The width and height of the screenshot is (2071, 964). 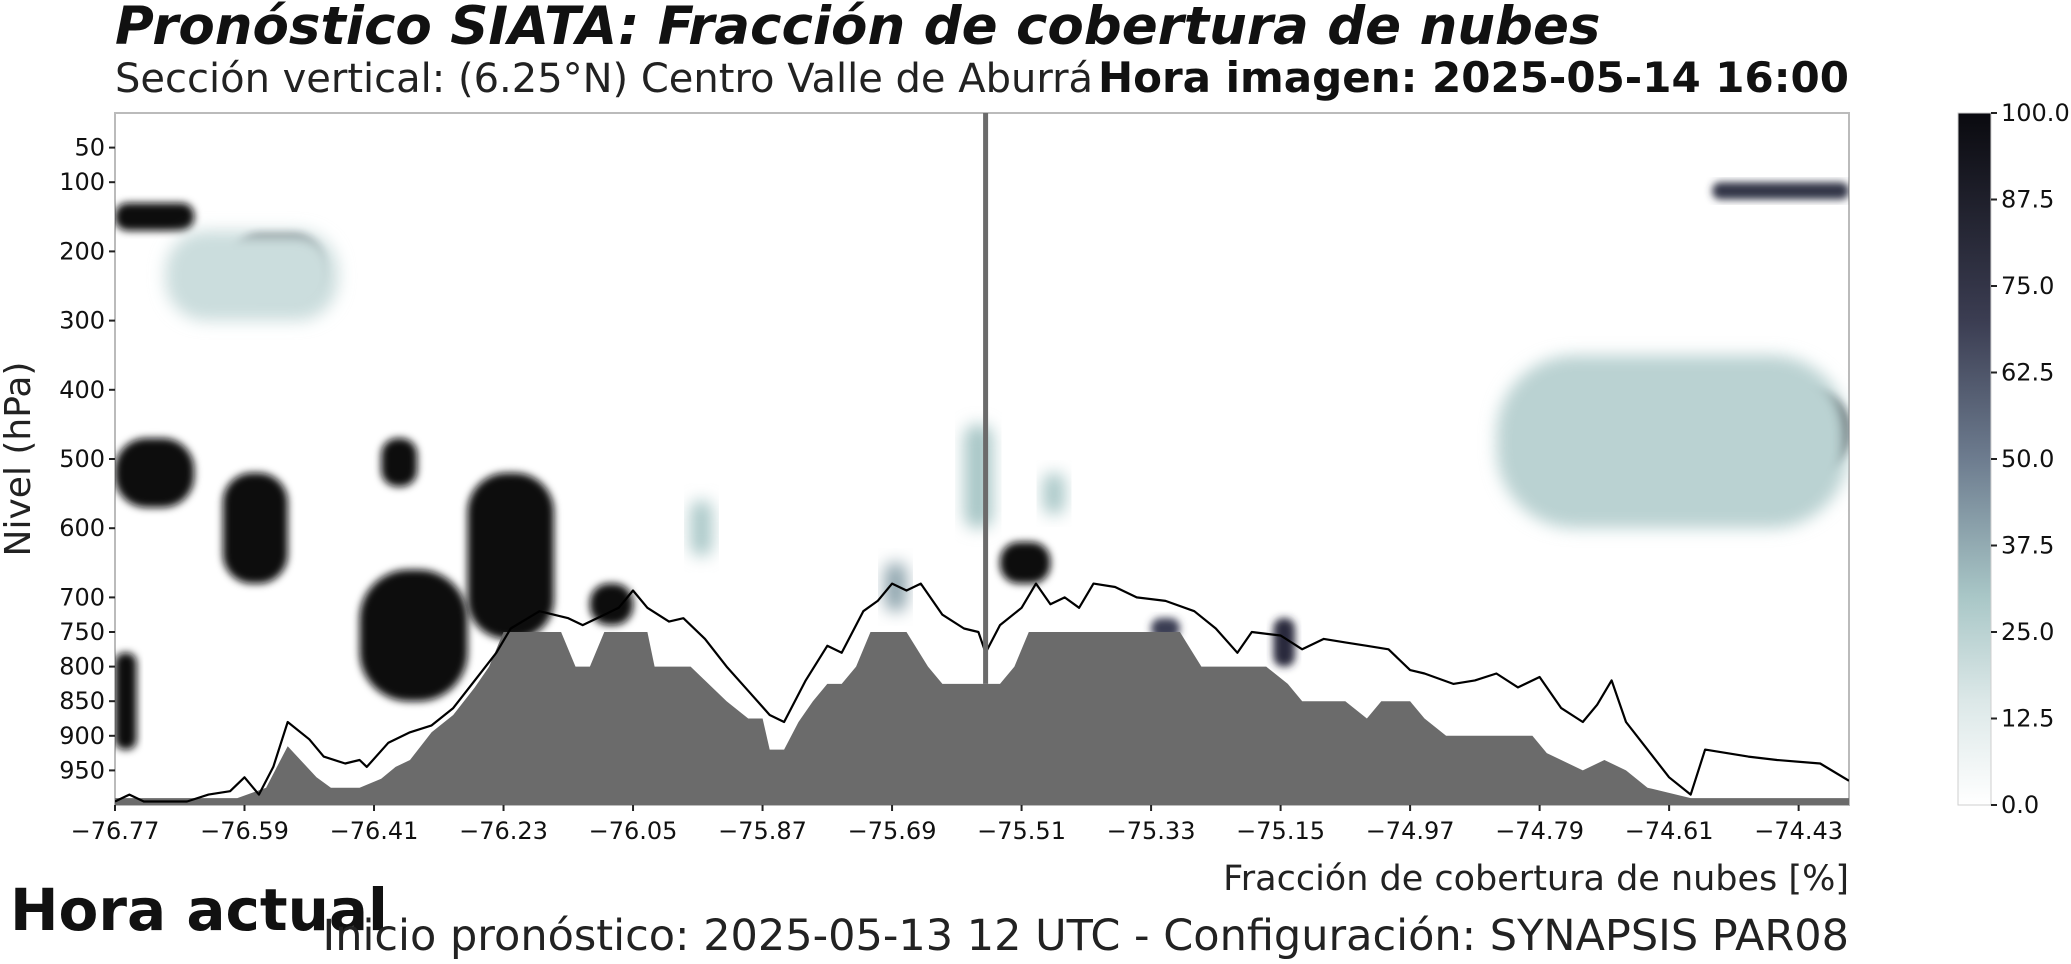 I want to click on x-tick-label-10: −74.97, so click(x=1410, y=831).